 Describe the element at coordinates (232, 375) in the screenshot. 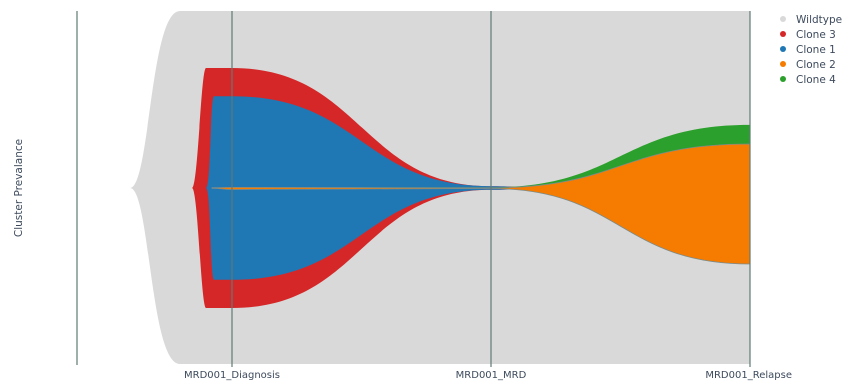

I see `x-tick-label: MRD001_Diagnosis` at that location.